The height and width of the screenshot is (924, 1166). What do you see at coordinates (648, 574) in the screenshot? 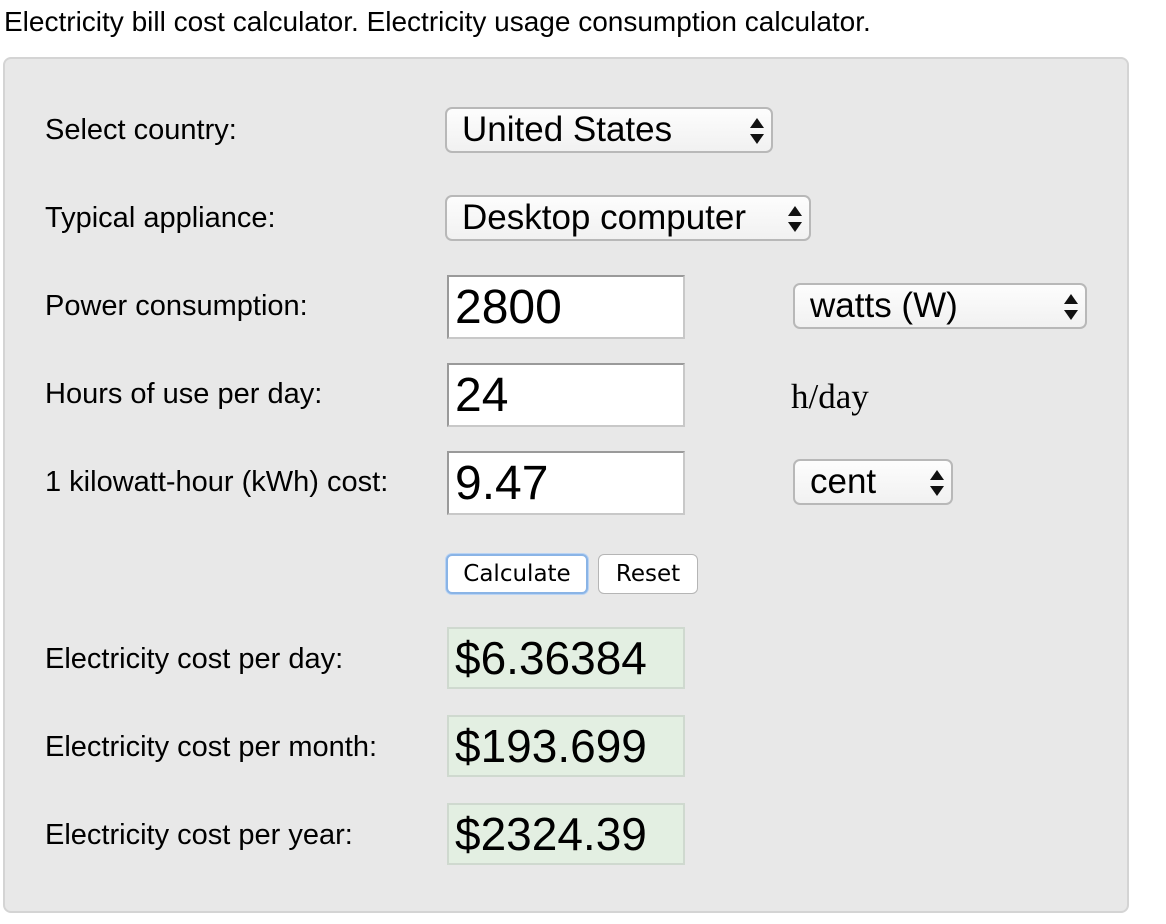
I see `reset-button: Reset` at bounding box center [648, 574].